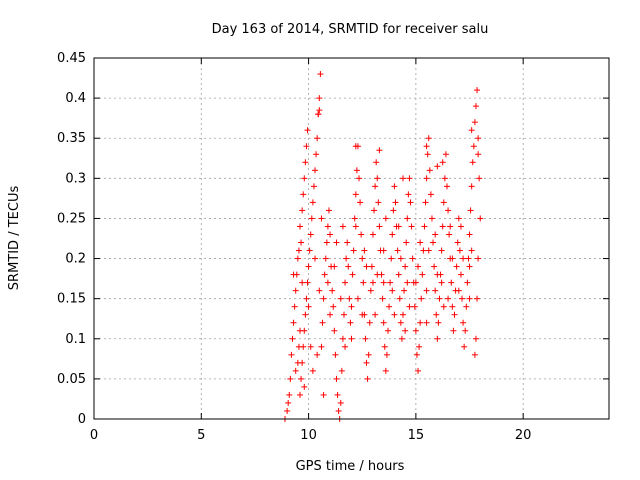  I want to click on x-axis-label: GPS time / hours, so click(350, 466).